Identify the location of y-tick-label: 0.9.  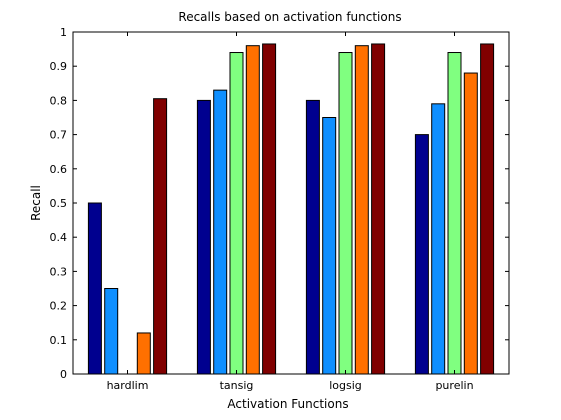
(59, 66).